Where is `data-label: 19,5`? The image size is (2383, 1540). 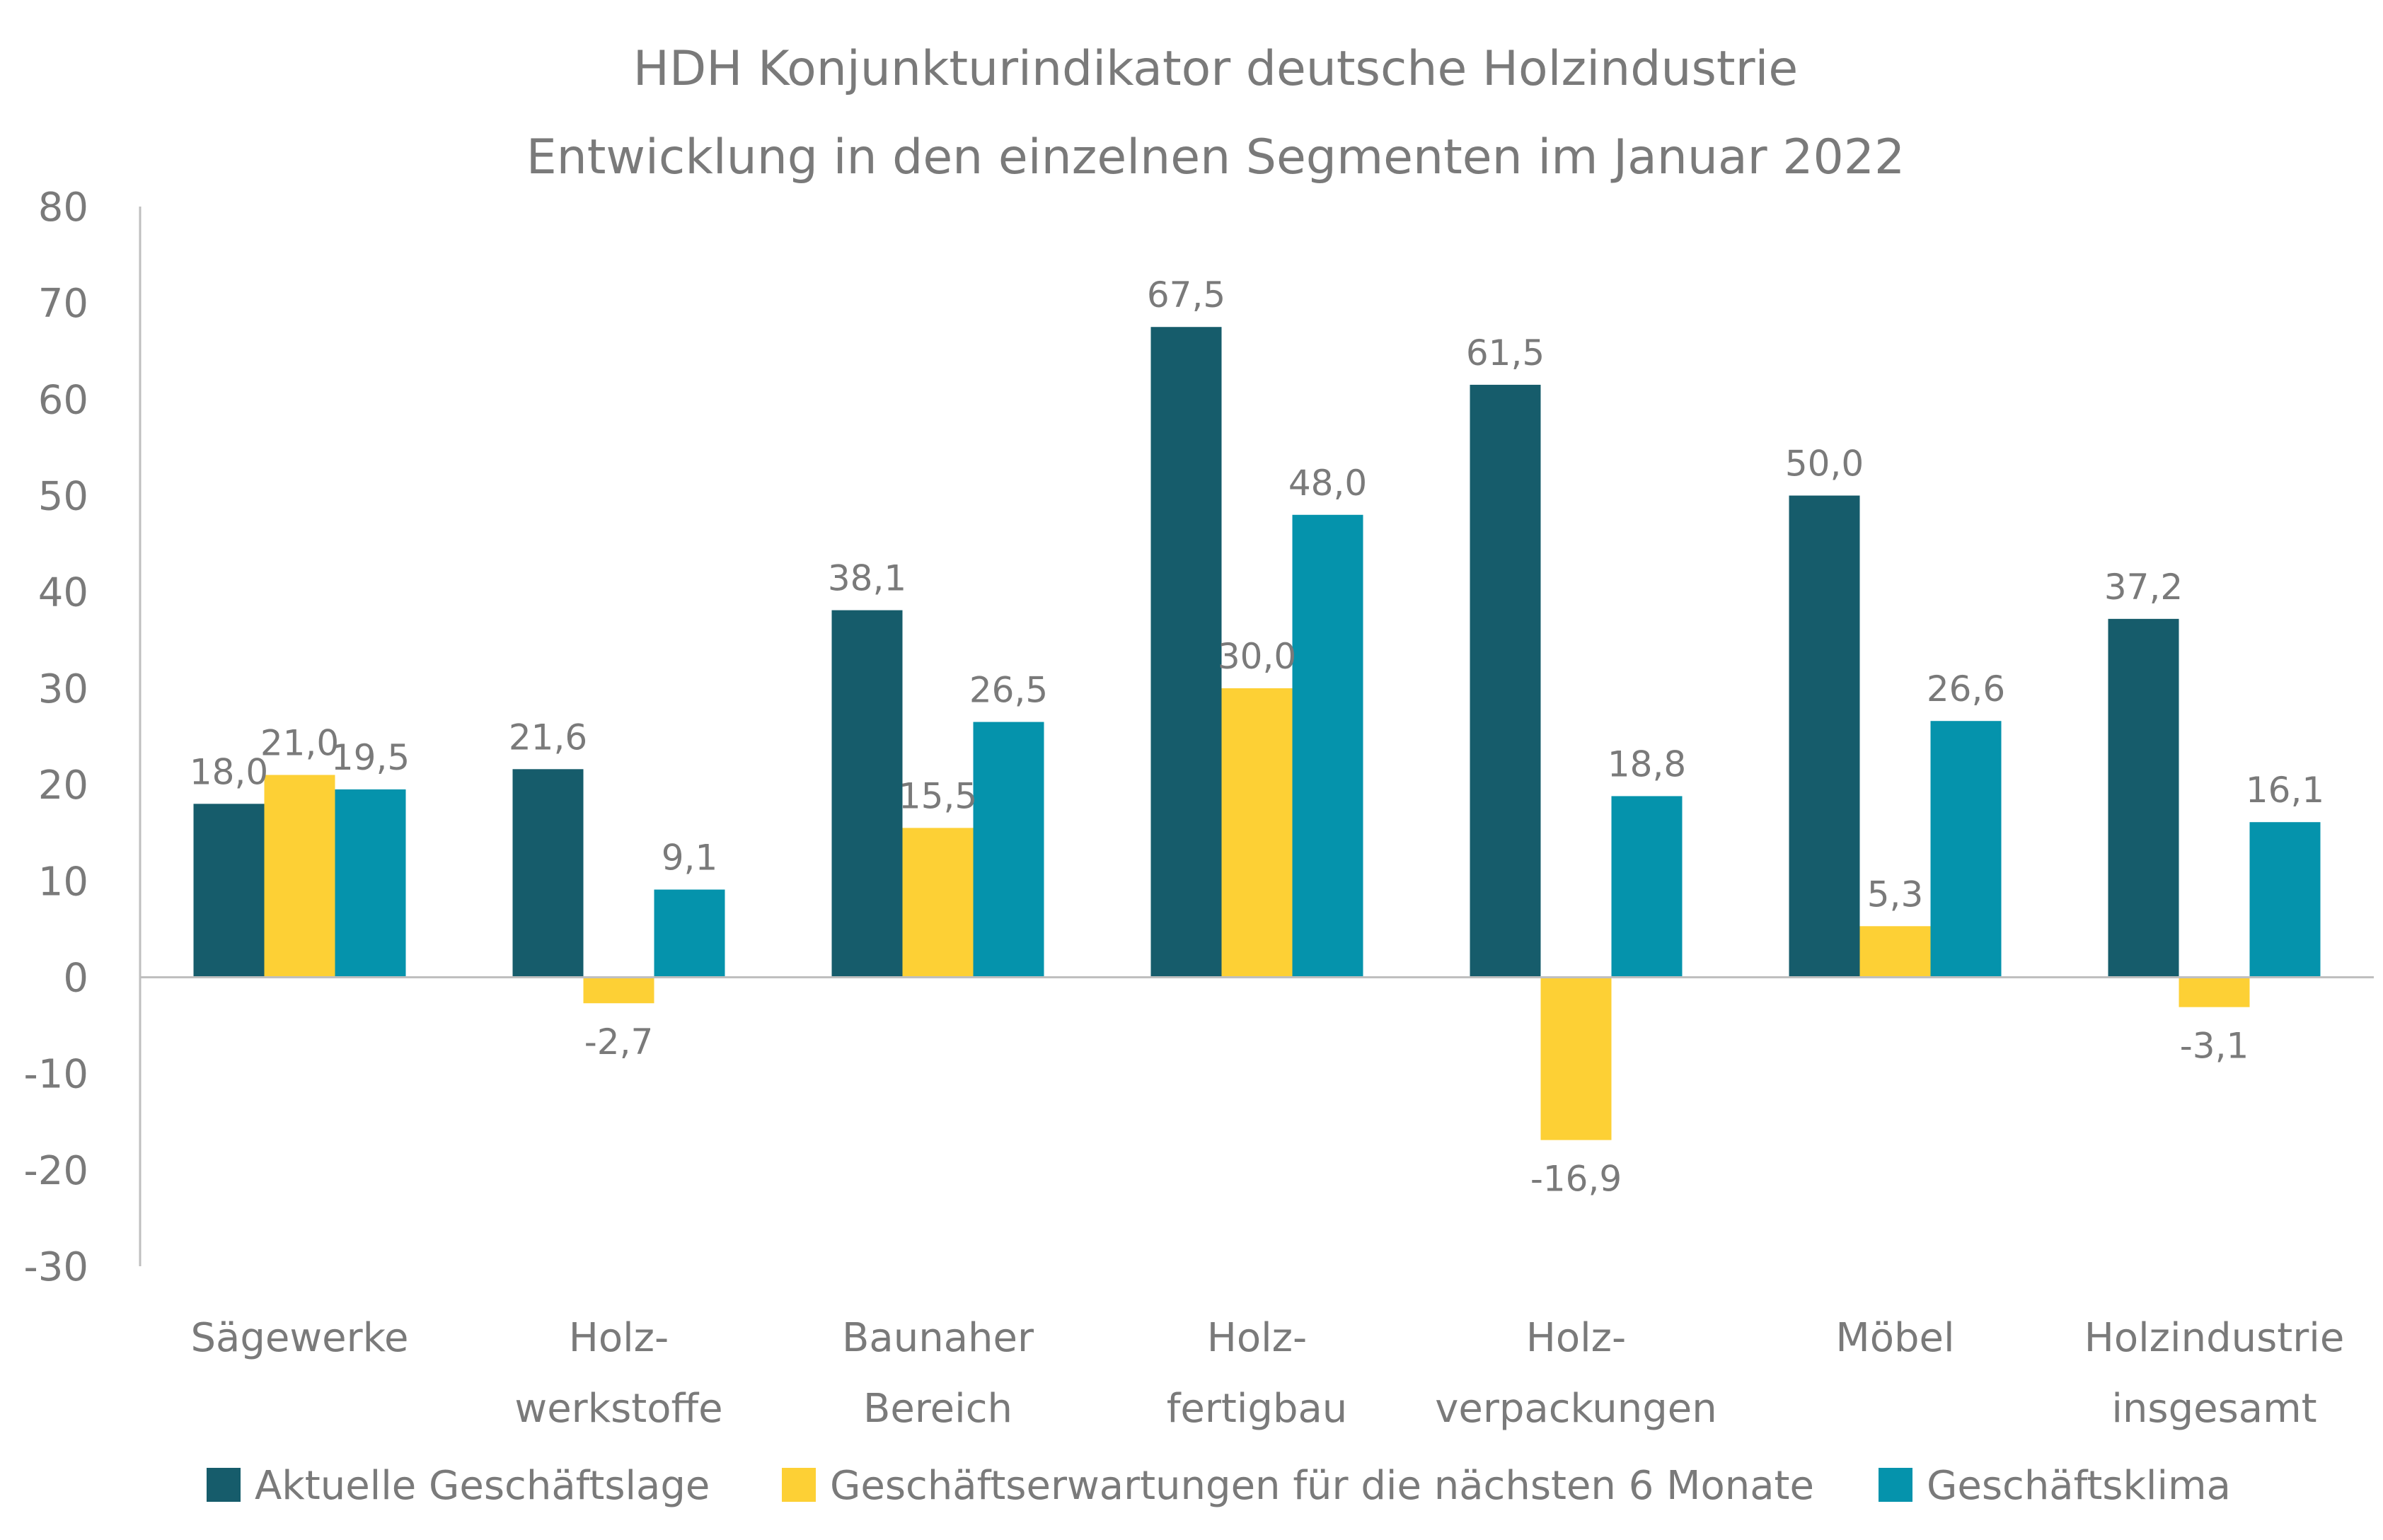
data-label: 19,5 is located at coordinates (371, 758).